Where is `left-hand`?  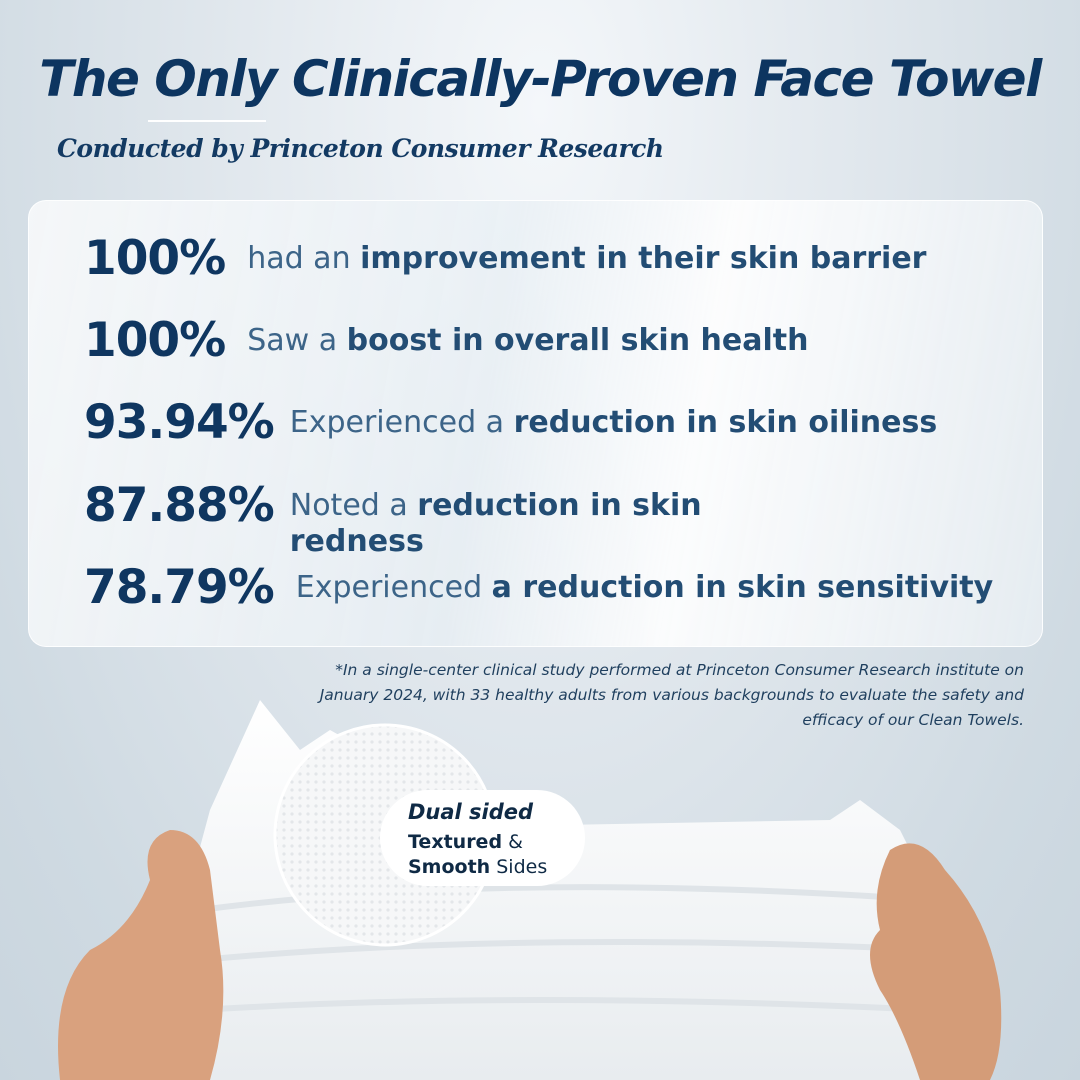 left-hand is located at coordinates (141, 955).